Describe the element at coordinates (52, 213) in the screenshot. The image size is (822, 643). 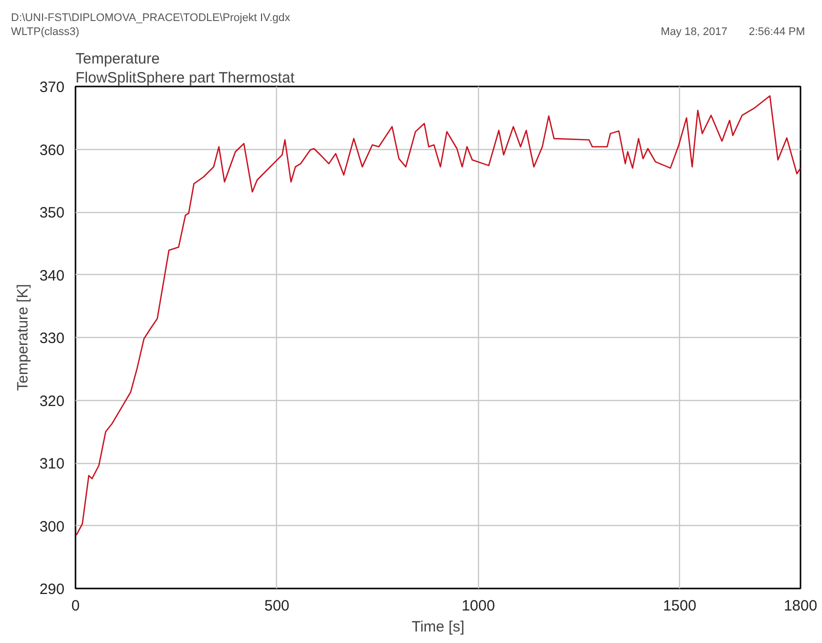
I see `y-tick-label: 350` at that location.